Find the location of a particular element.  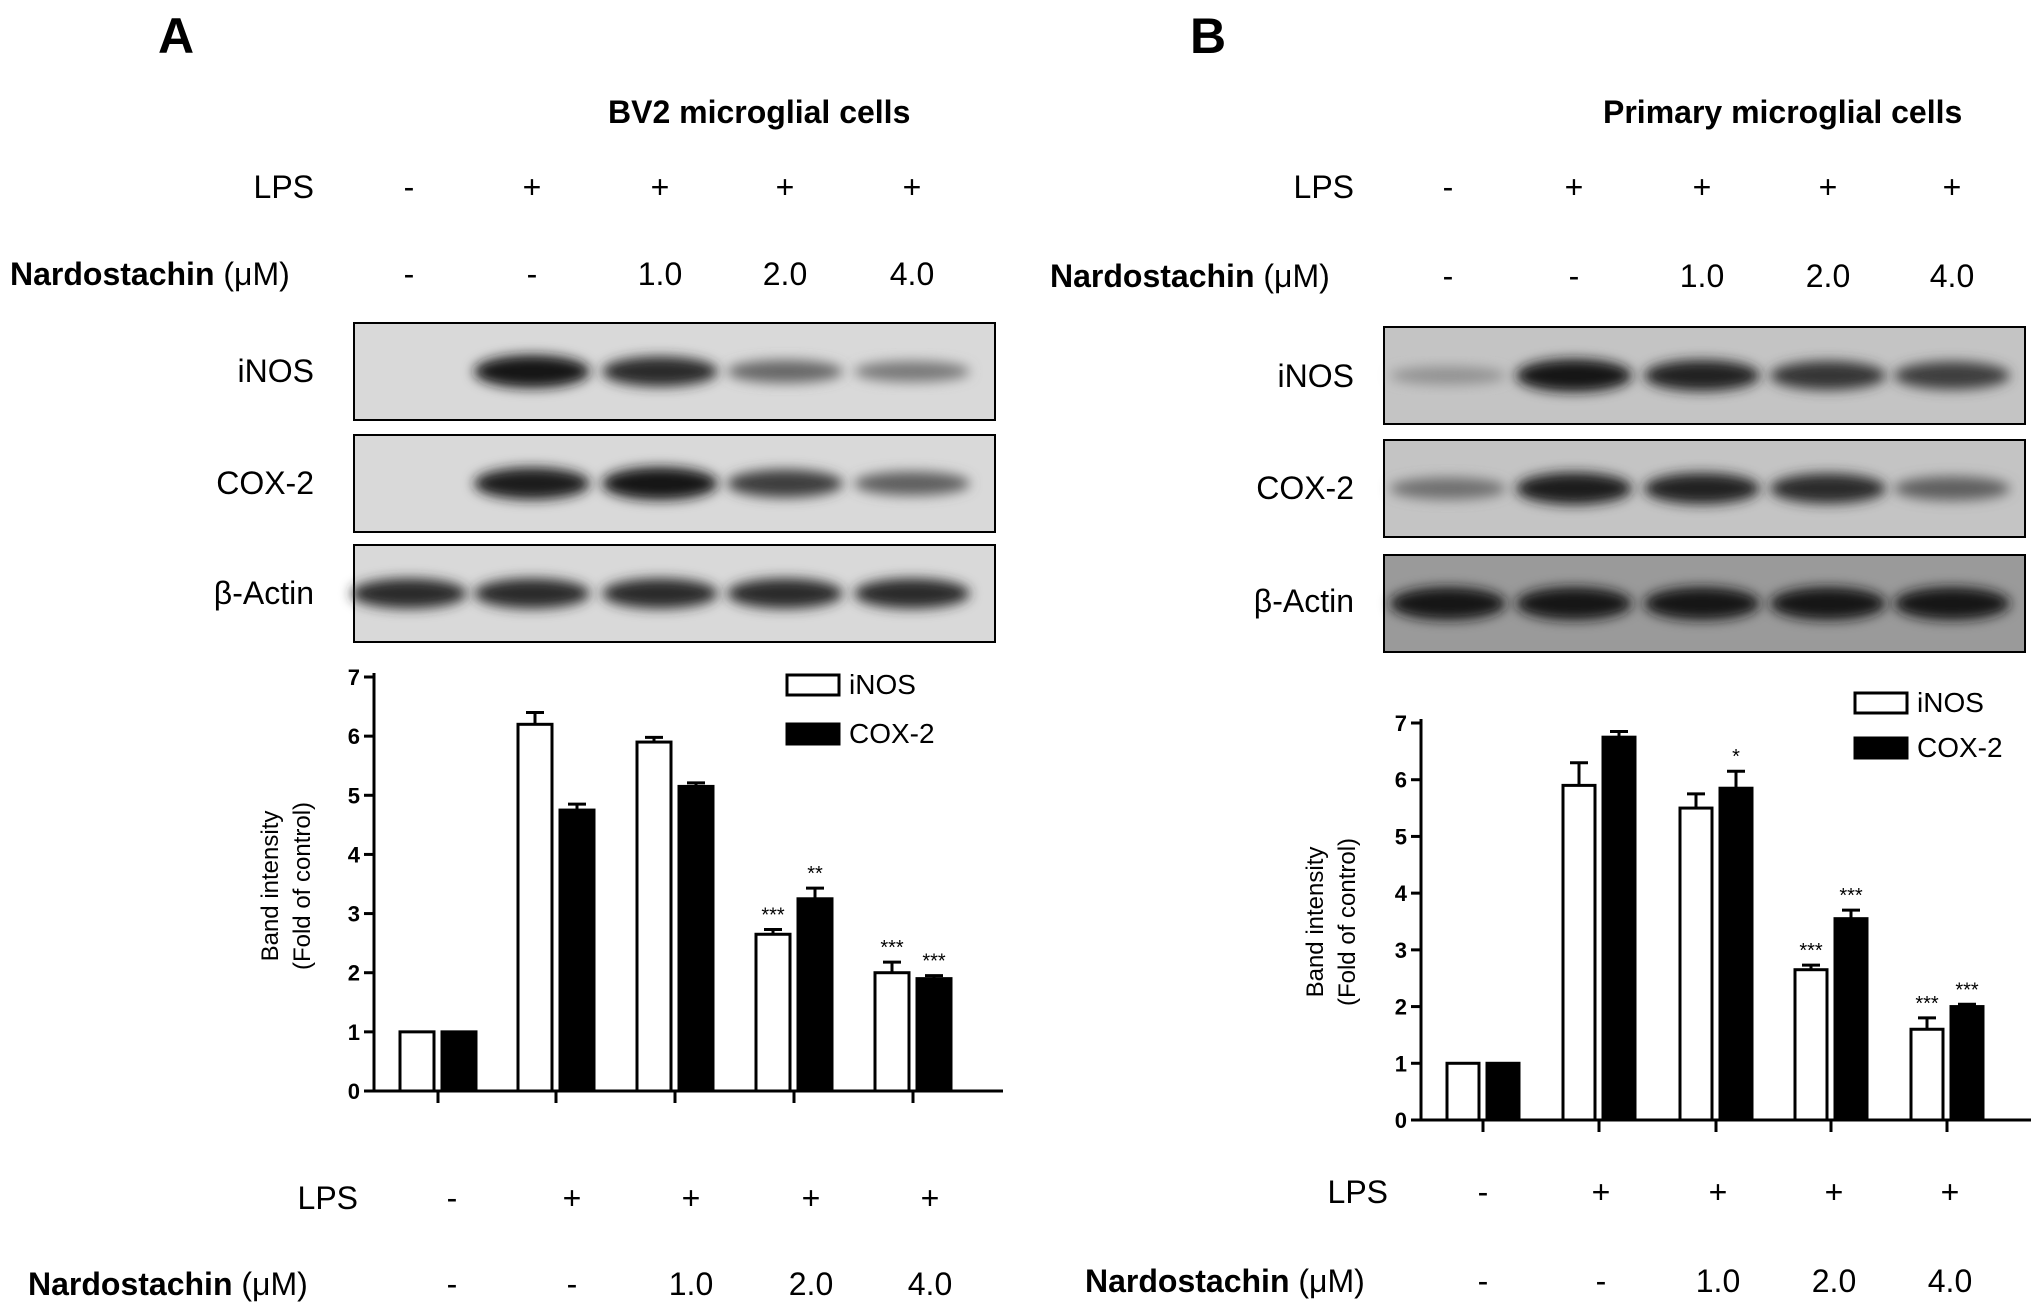

y-tick-label: 1 is located at coordinates (1401, 1063).